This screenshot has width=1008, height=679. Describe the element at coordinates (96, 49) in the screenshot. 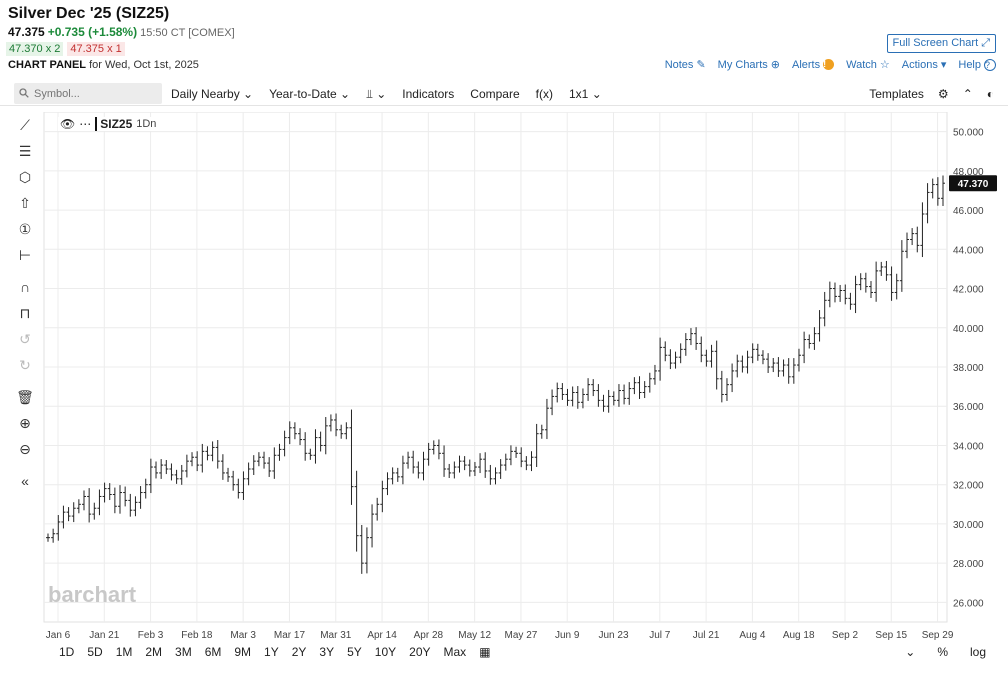

I see `ask-value: 47.375 x 1` at that location.